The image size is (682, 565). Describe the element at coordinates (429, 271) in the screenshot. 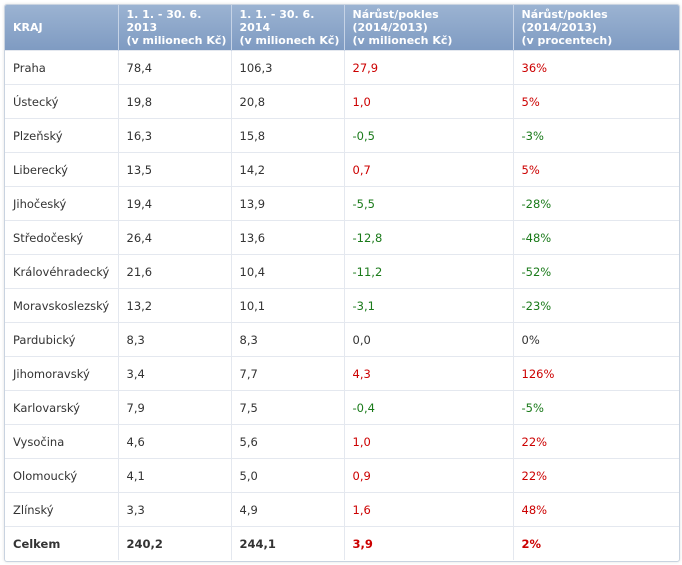

I see `cell-diff-mil: -11,2` at that location.